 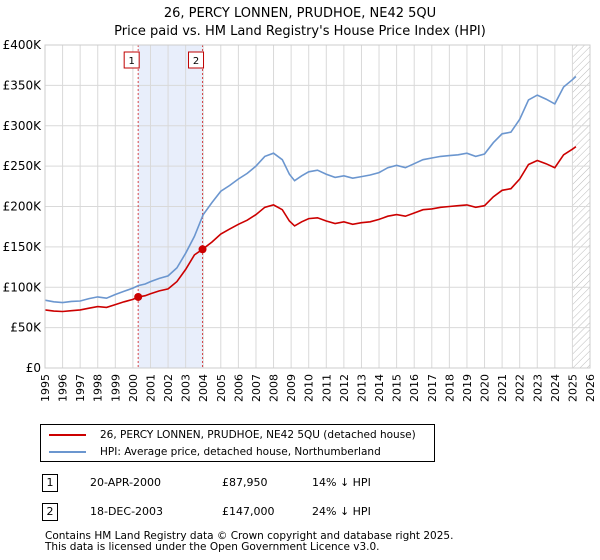 I want to click on x-tick-label: 2018, so click(x=449, y=388).